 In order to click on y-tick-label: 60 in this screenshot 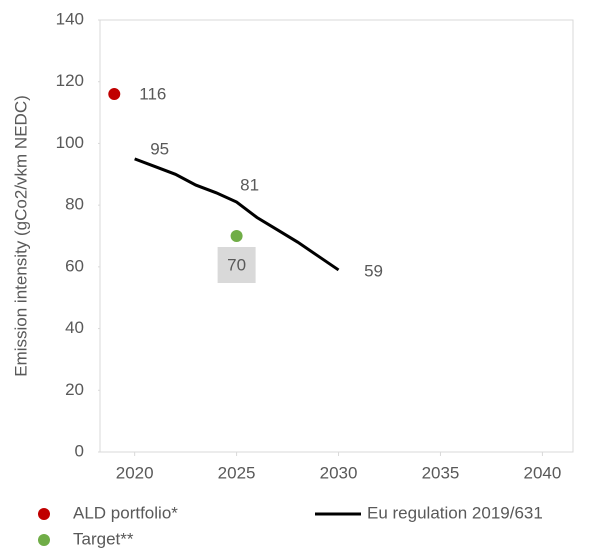, I will do `click(74, 265)`.